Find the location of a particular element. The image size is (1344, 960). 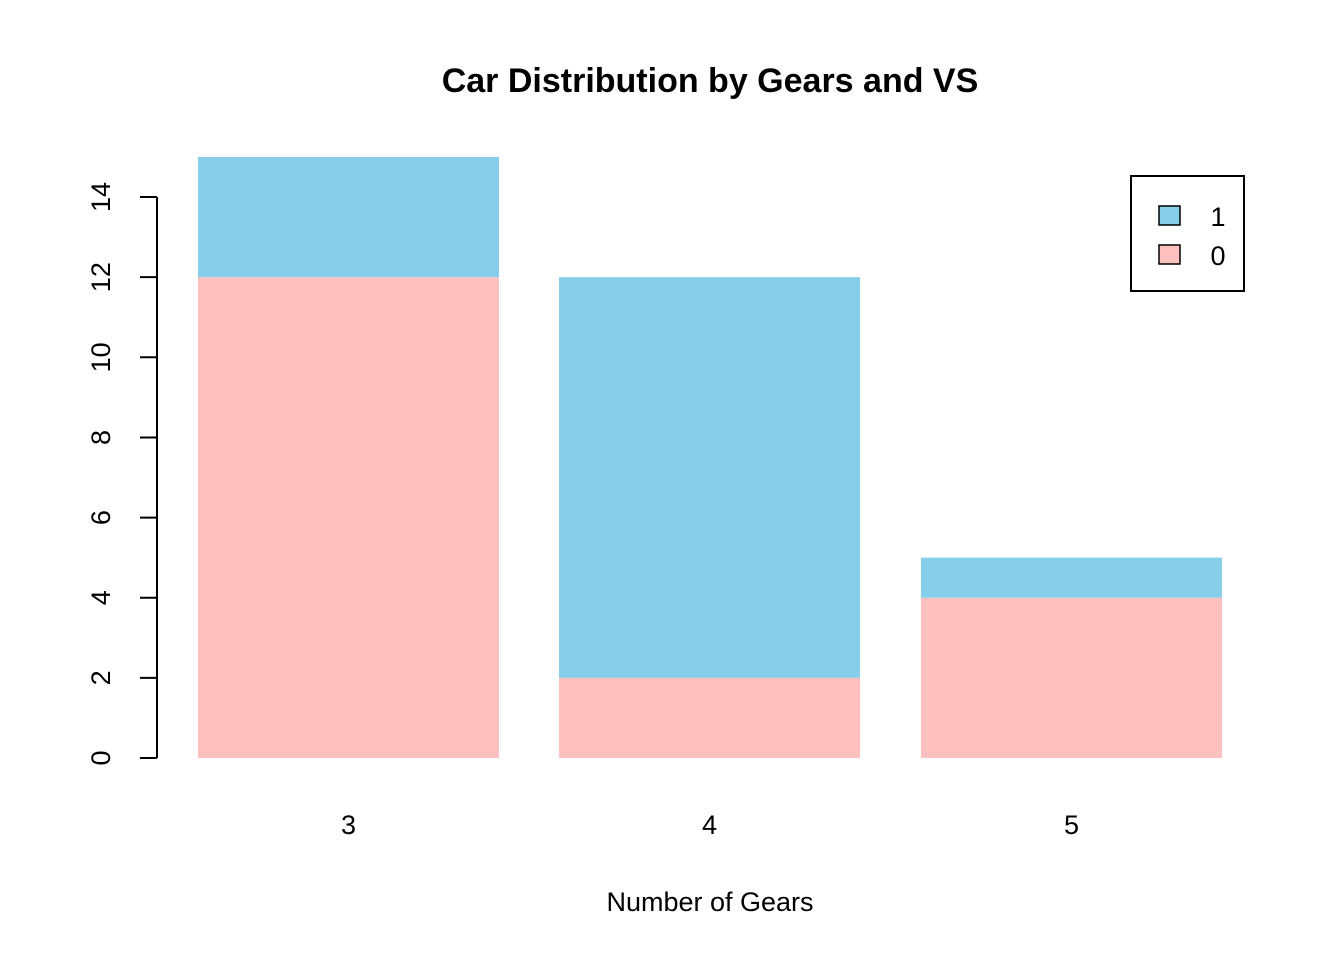

y-tick-label-12: 12 is located at coordinates (101, 277).